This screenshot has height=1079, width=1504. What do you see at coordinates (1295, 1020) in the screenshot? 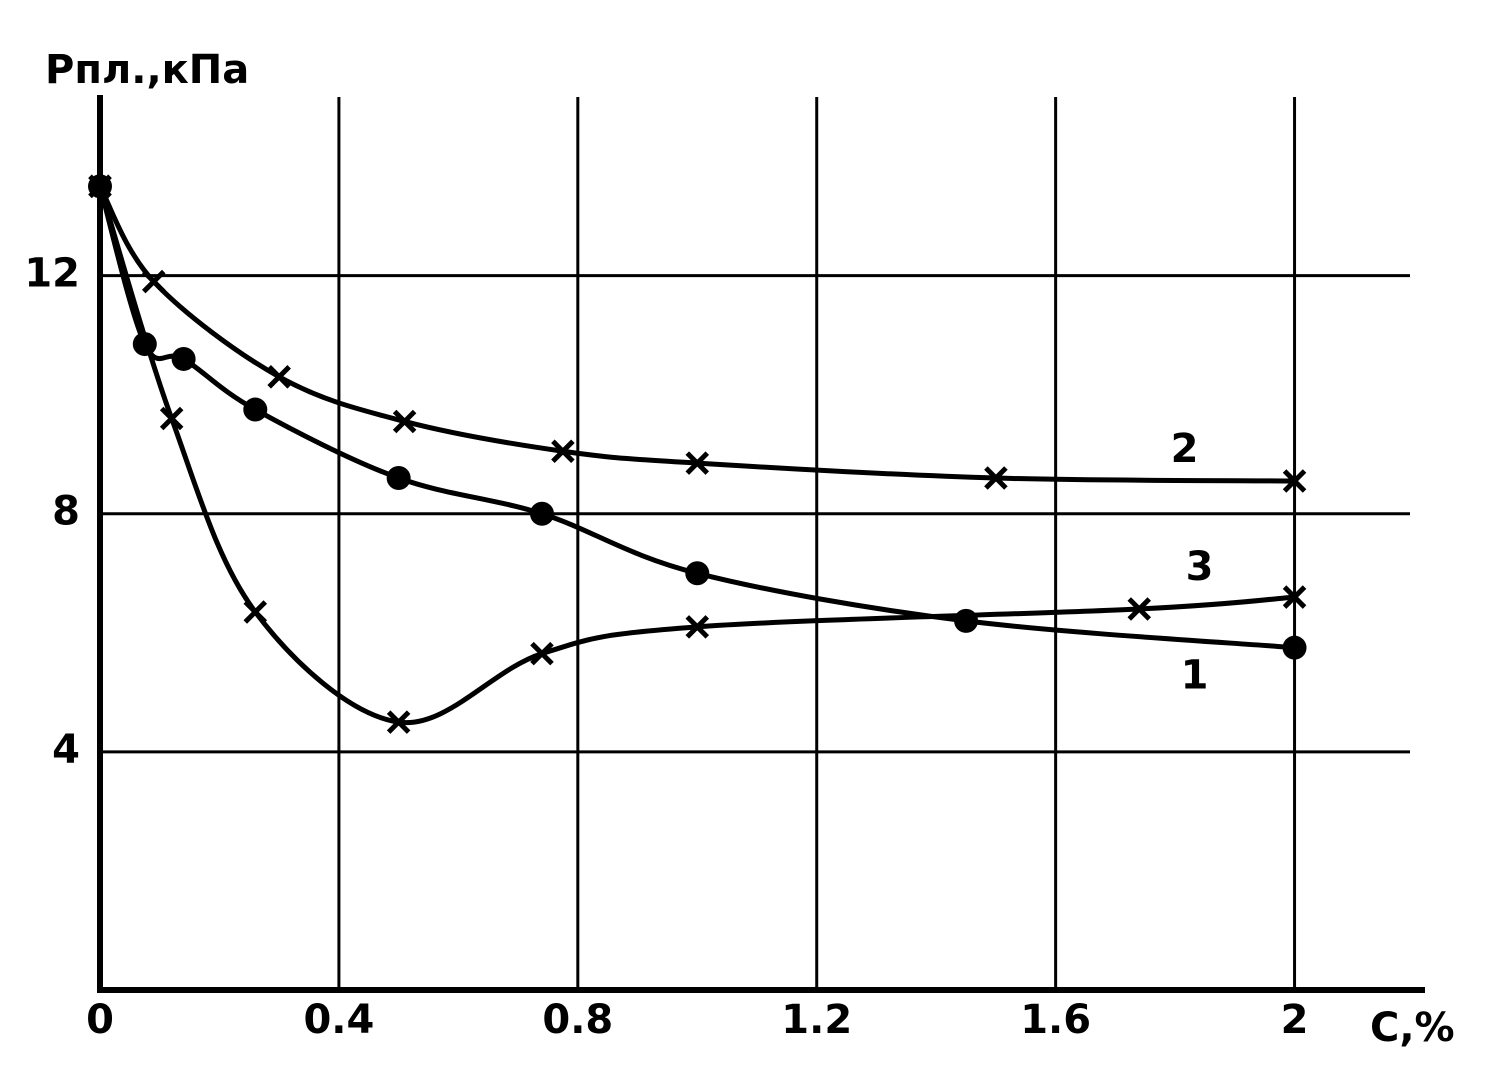
I see `x-tick-label: 2` at bounding box center [1295, 1020].